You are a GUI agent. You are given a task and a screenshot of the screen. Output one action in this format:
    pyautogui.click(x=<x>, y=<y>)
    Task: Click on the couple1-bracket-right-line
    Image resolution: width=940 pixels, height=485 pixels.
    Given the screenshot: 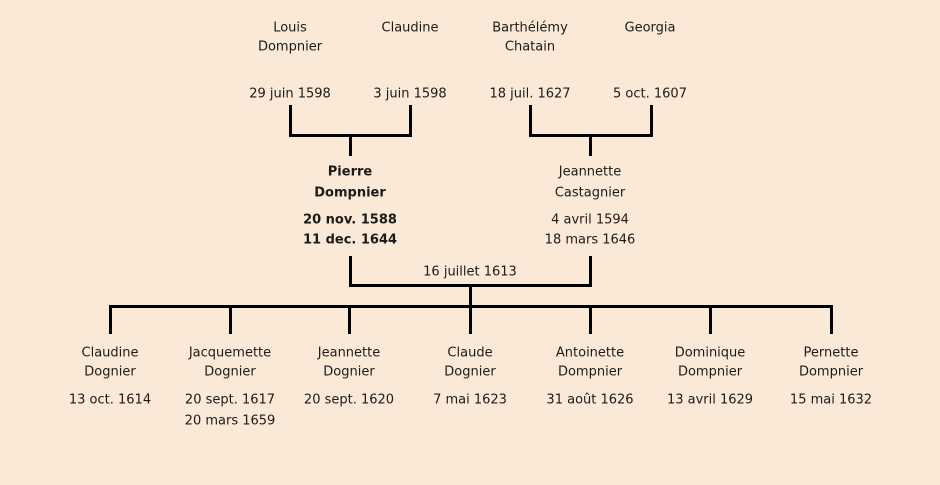 What is the action you would take?
    pyautogui.click(x=410, y=121)
    